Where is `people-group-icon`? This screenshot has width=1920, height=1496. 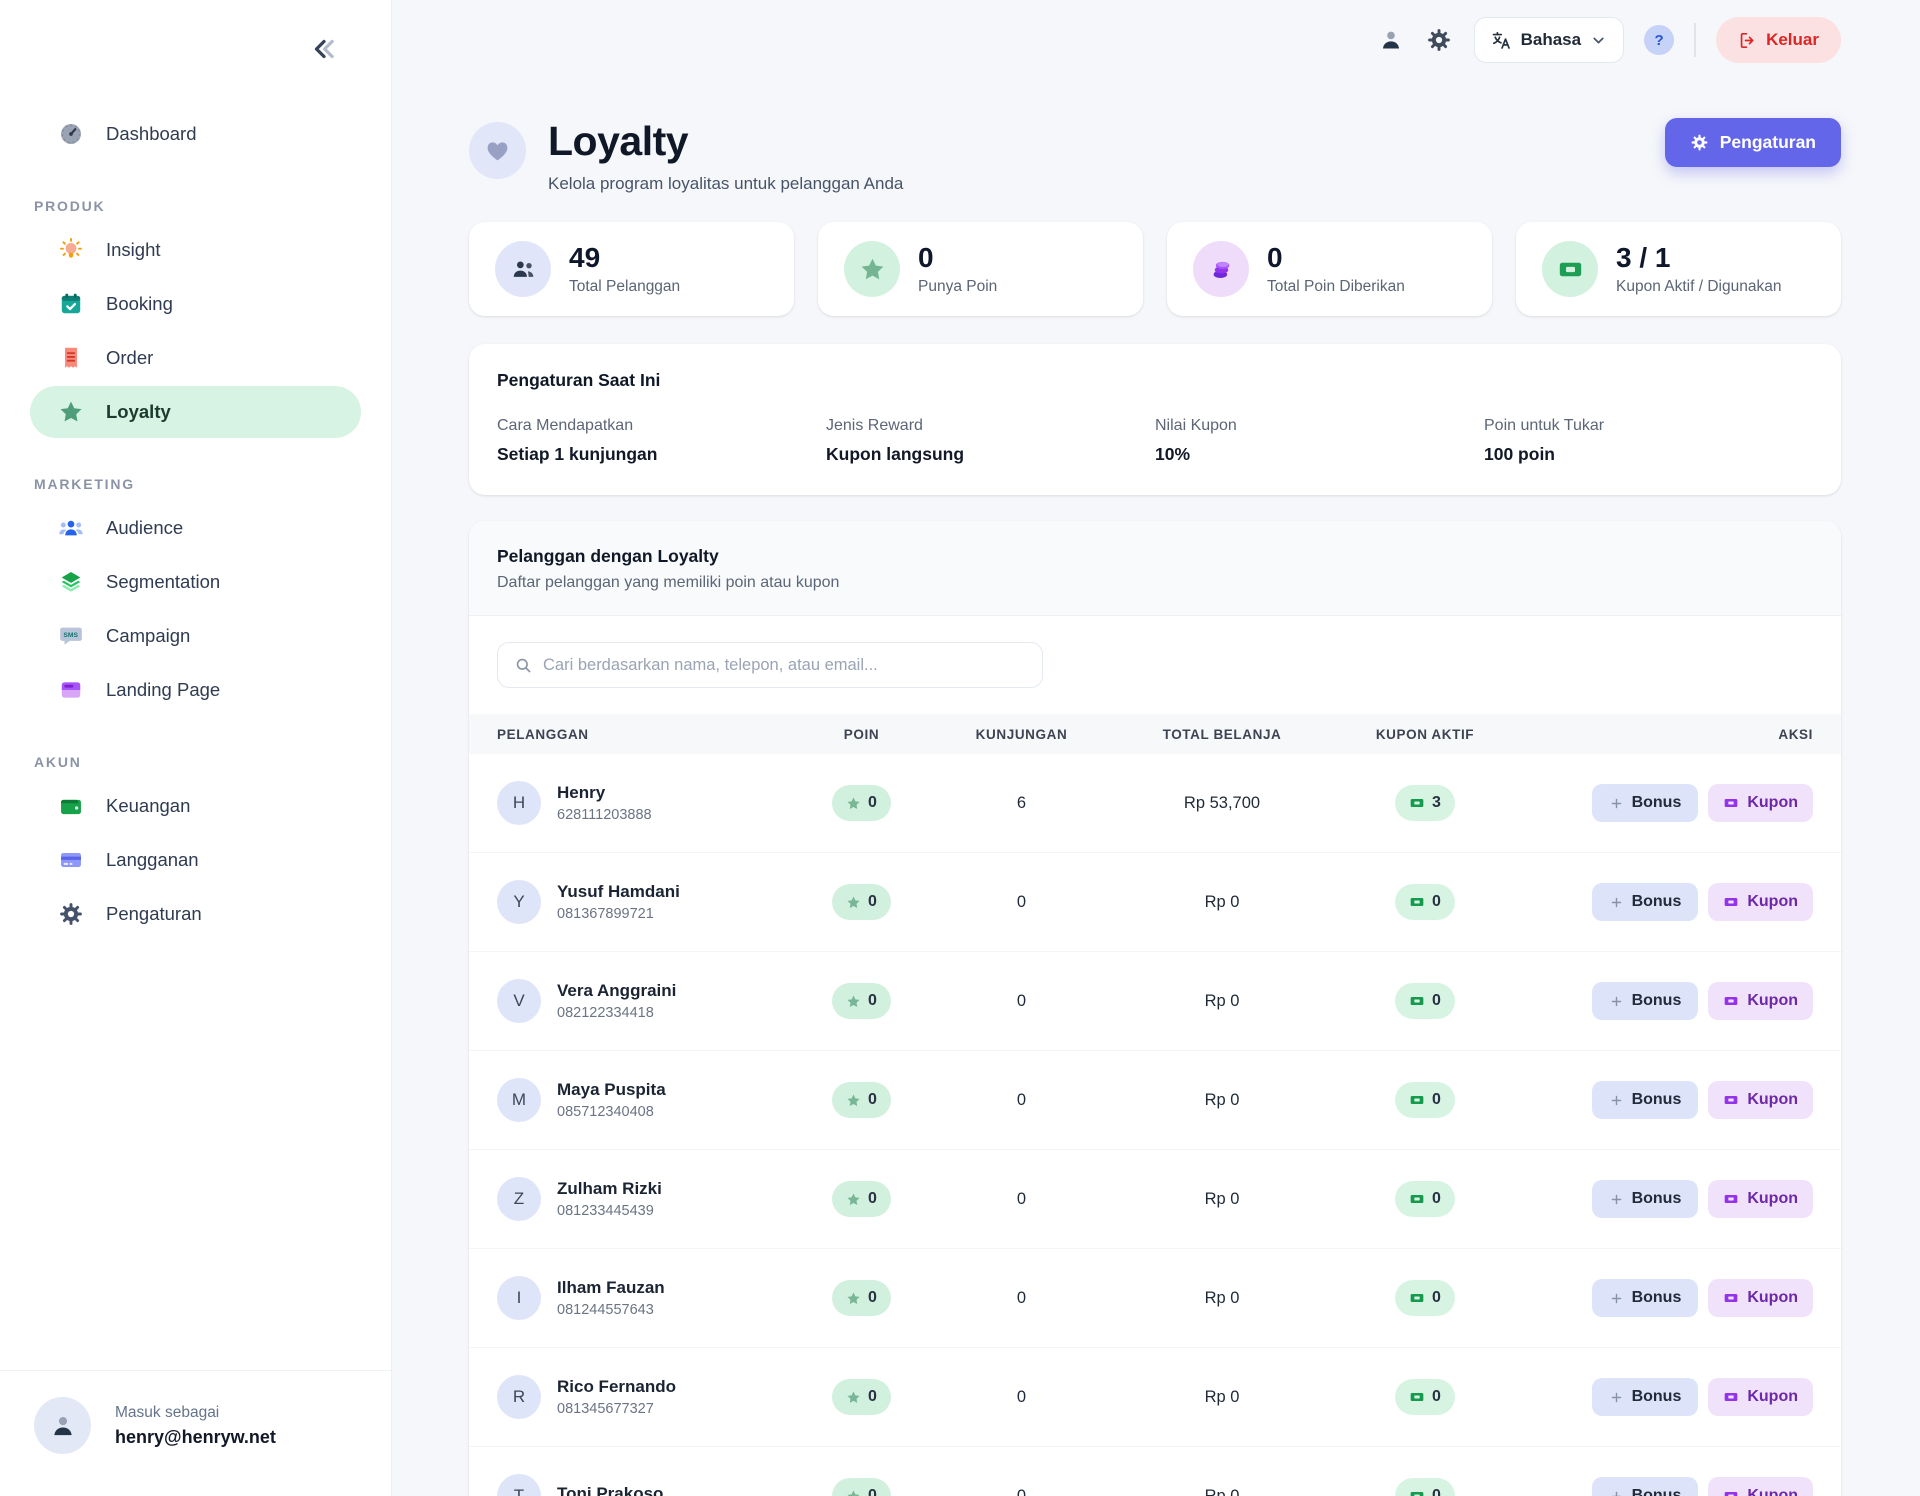 people-group-icon is located at coordinates (523, 269).